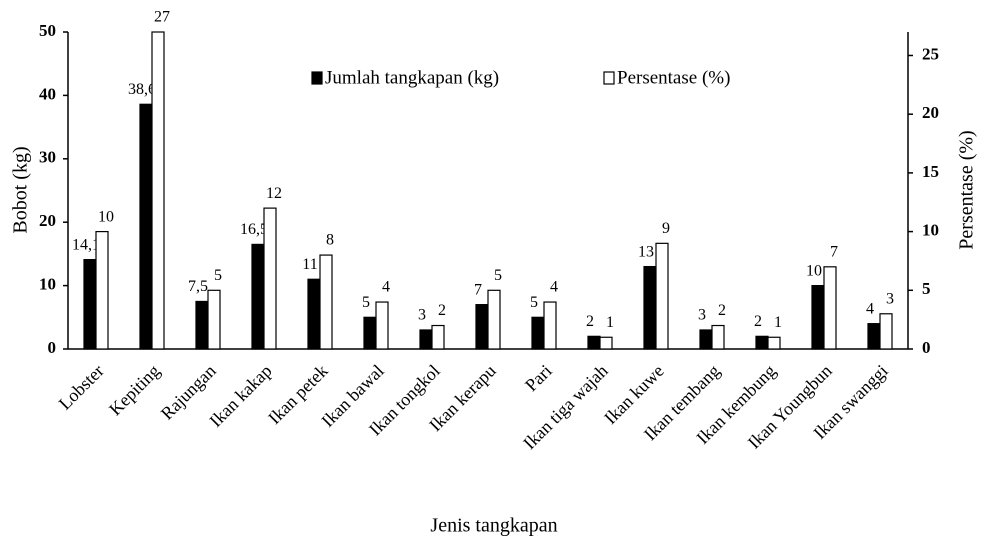 The image size is (990, 545). What do you see at coordinates (493, 526) in the screenshot?
I see `x-axis-title: Jenis tangkapan` at bounding box center [493, 526].